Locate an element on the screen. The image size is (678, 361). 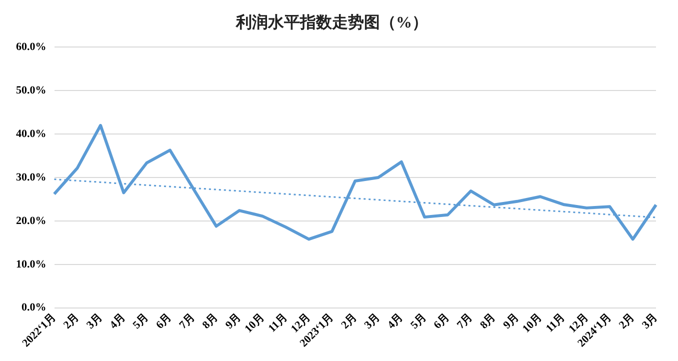
y-tick-label: 10.0% is located at coordinates (31, 264).